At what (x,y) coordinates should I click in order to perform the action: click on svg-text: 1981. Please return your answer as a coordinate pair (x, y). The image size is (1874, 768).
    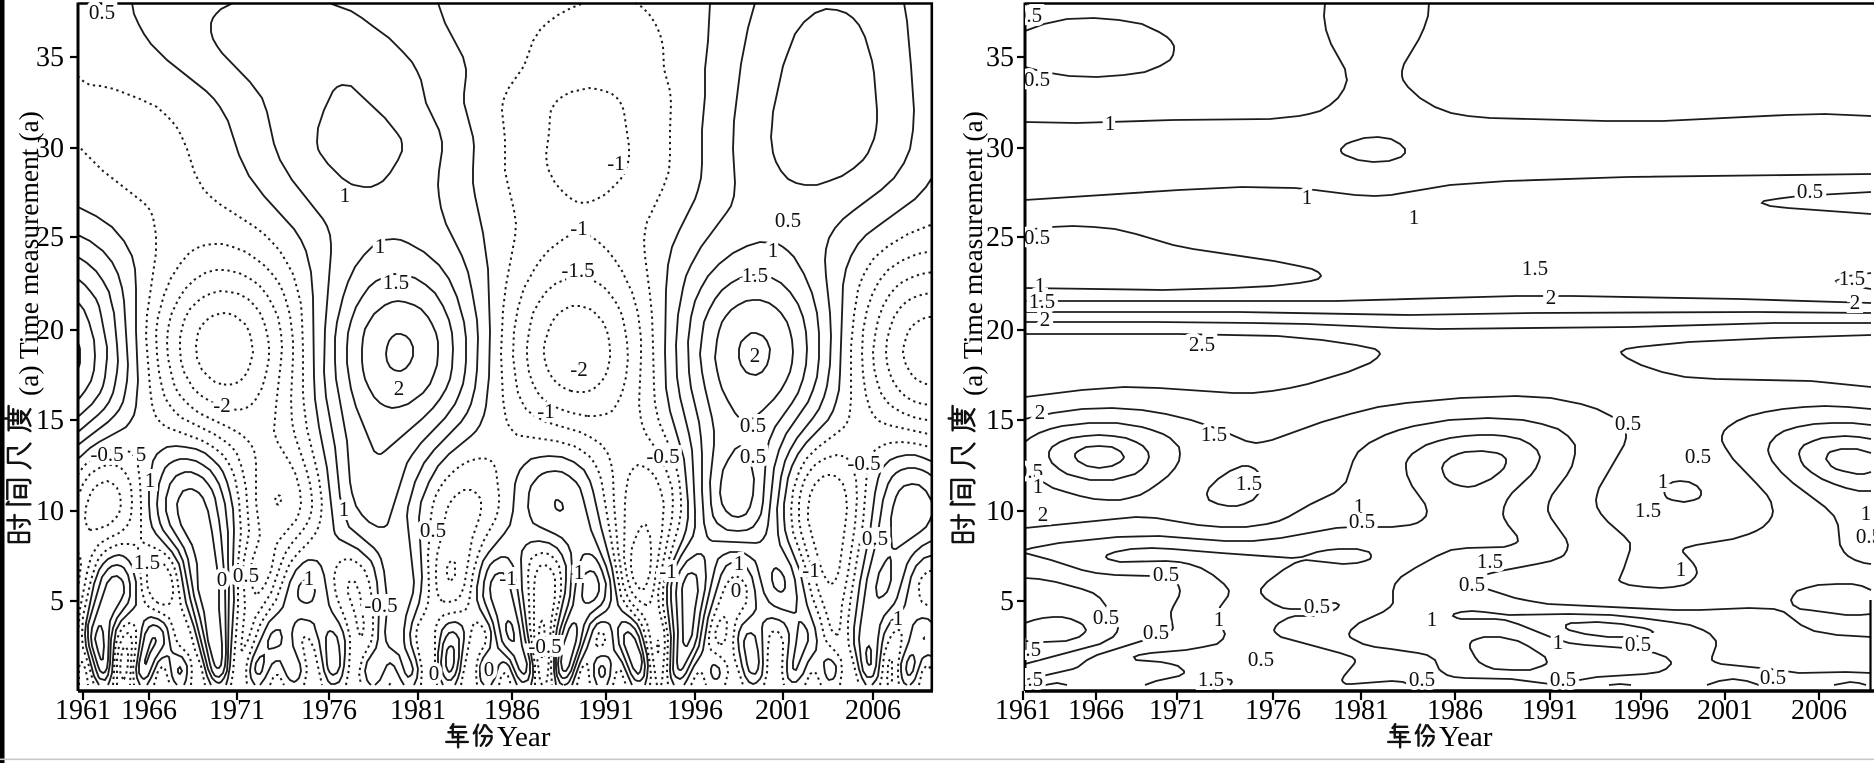
    Looking at the image, I should click on (1361, 710).